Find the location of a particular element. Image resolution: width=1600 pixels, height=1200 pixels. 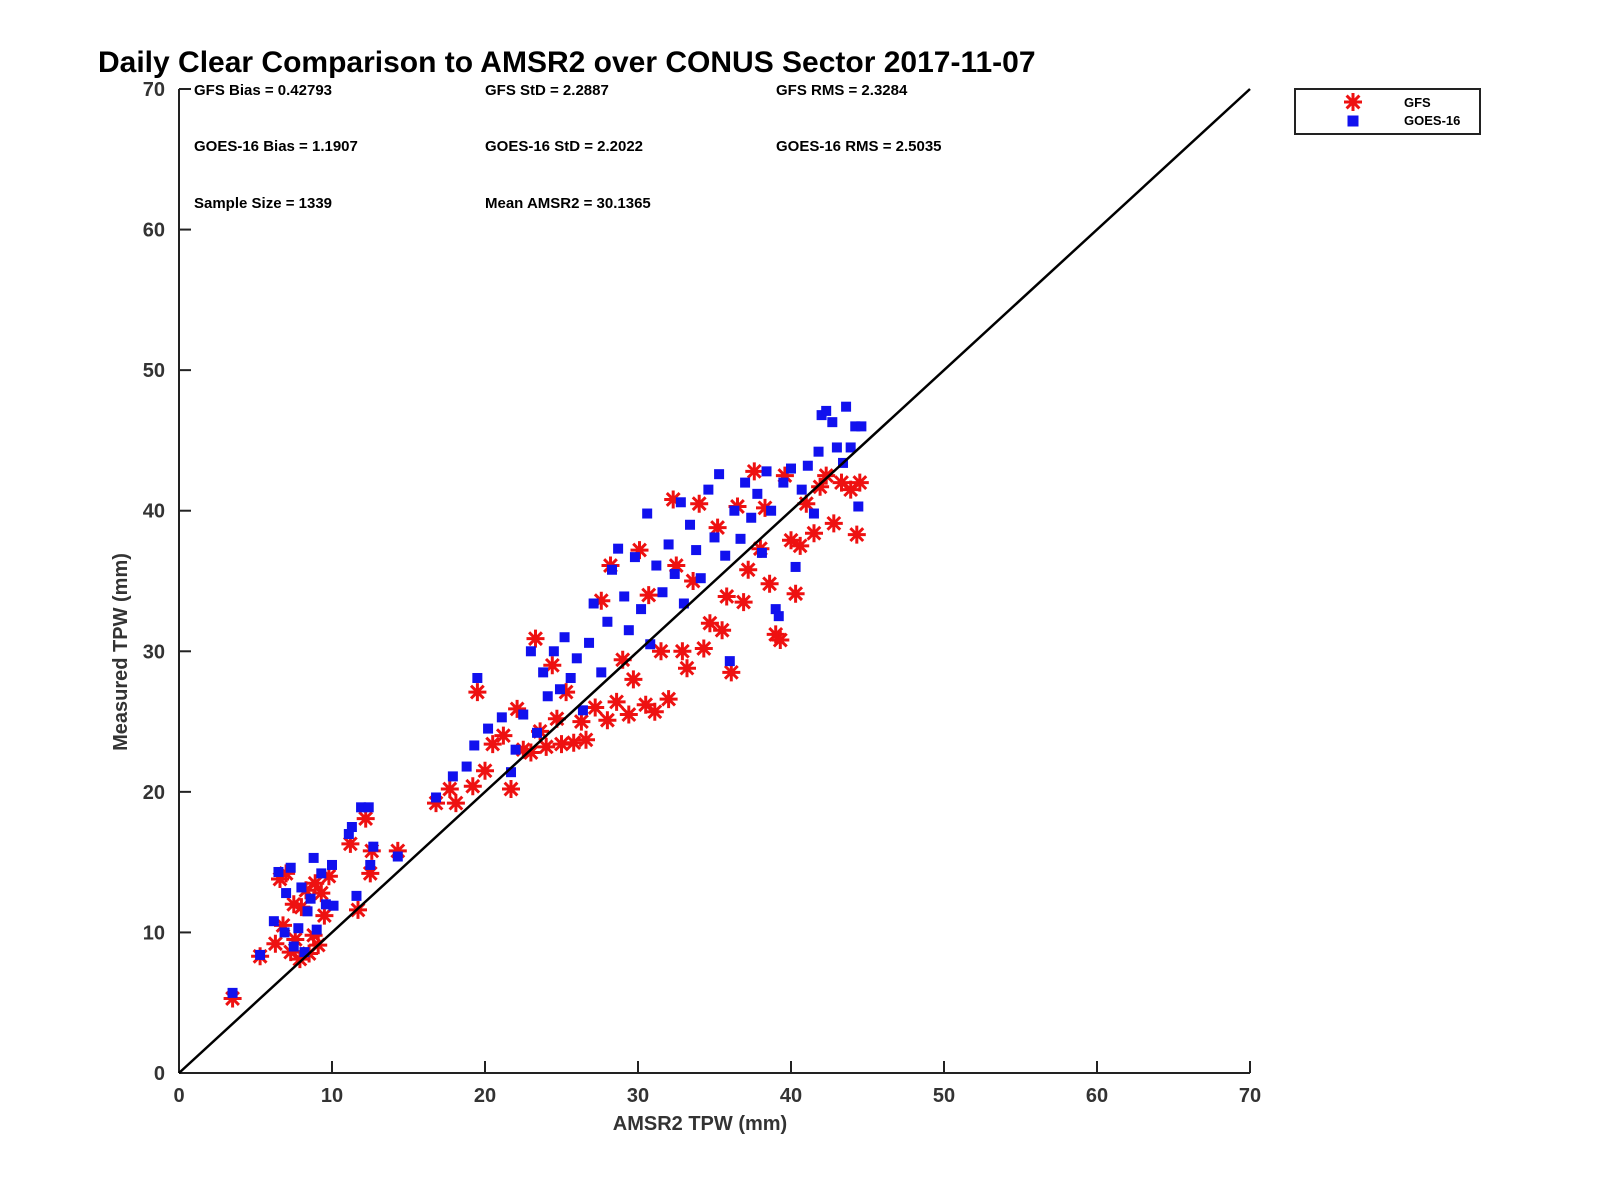

x-tick-label: 10 is located at coordinates (332, 1096).